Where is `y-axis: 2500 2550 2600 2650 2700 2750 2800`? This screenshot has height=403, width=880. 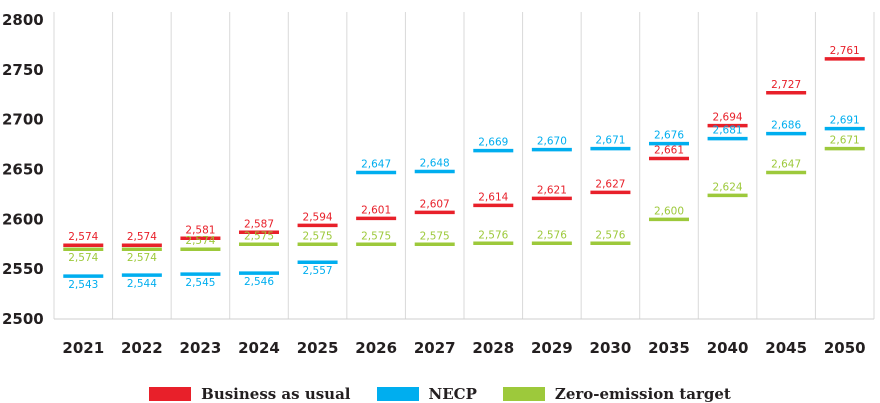
y-axis: 2500 2550 2600 2650 2700 2750 2800 is located at coordinates (23, 169).